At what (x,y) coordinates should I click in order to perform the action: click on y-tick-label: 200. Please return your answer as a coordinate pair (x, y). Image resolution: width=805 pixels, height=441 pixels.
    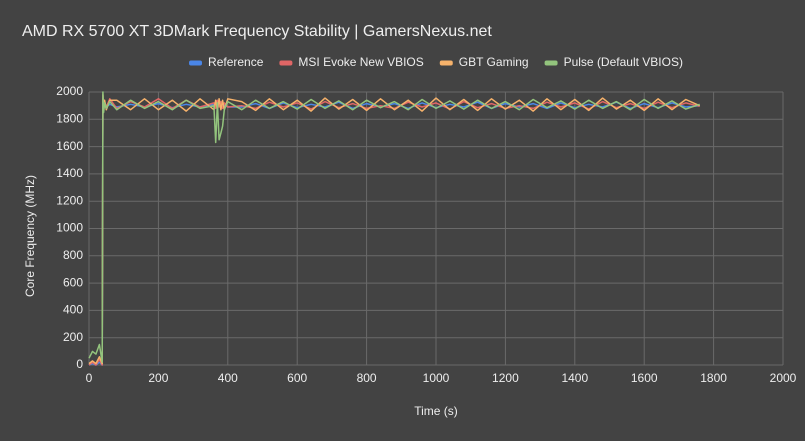
    Looking at the image, I should click on (73, 337).